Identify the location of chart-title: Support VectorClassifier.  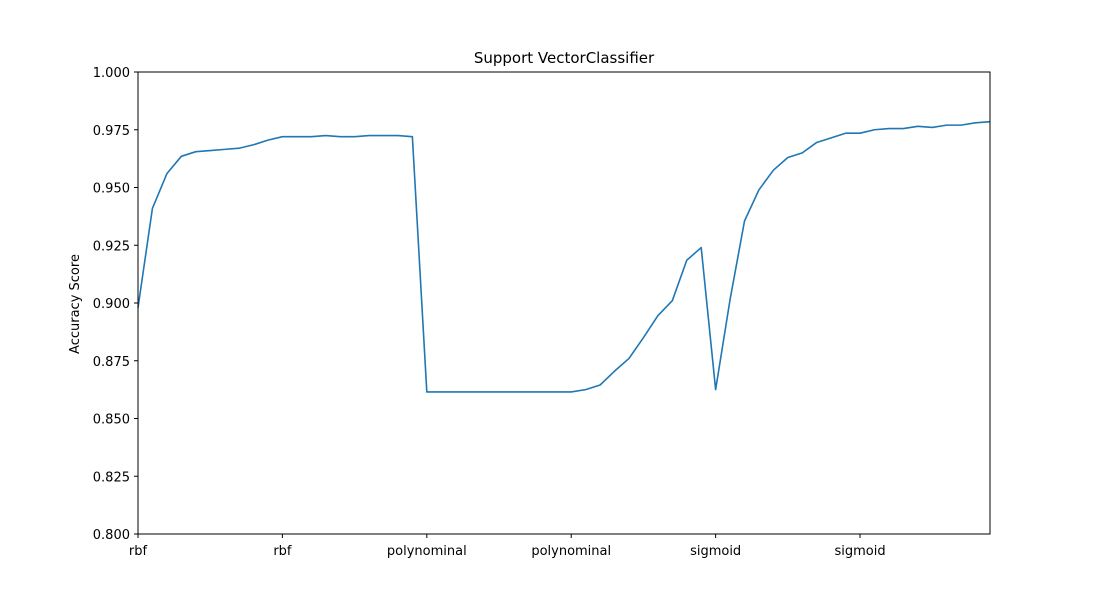
(564, 58).